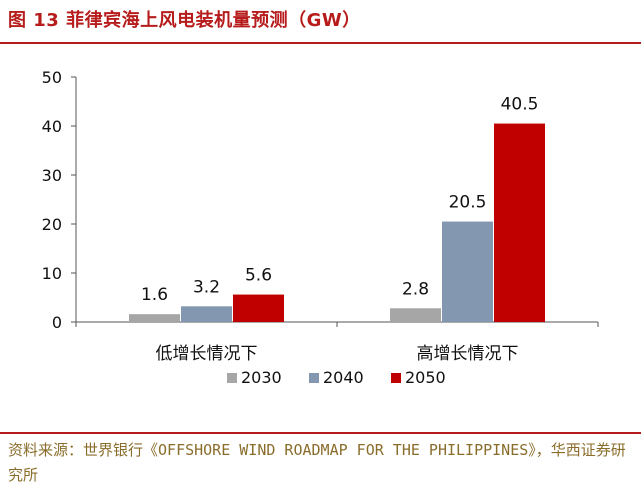 The image size is (641, 495). I want to click on data-label: 2.8, so click(415, 289).